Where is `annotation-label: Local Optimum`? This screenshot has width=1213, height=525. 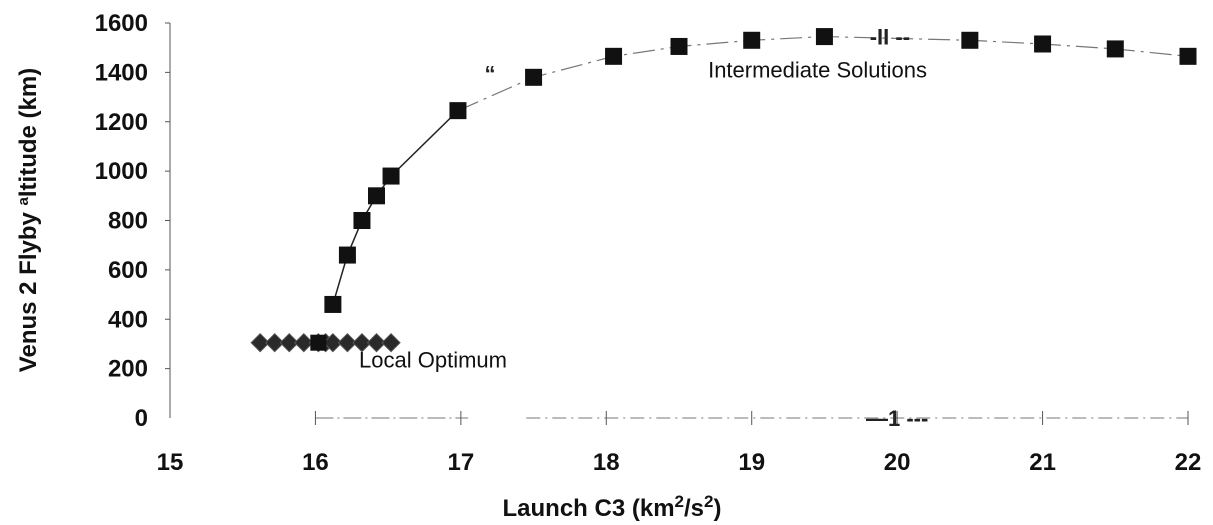 annotation-label: Local Optimum is located at coordinates (433, 359).